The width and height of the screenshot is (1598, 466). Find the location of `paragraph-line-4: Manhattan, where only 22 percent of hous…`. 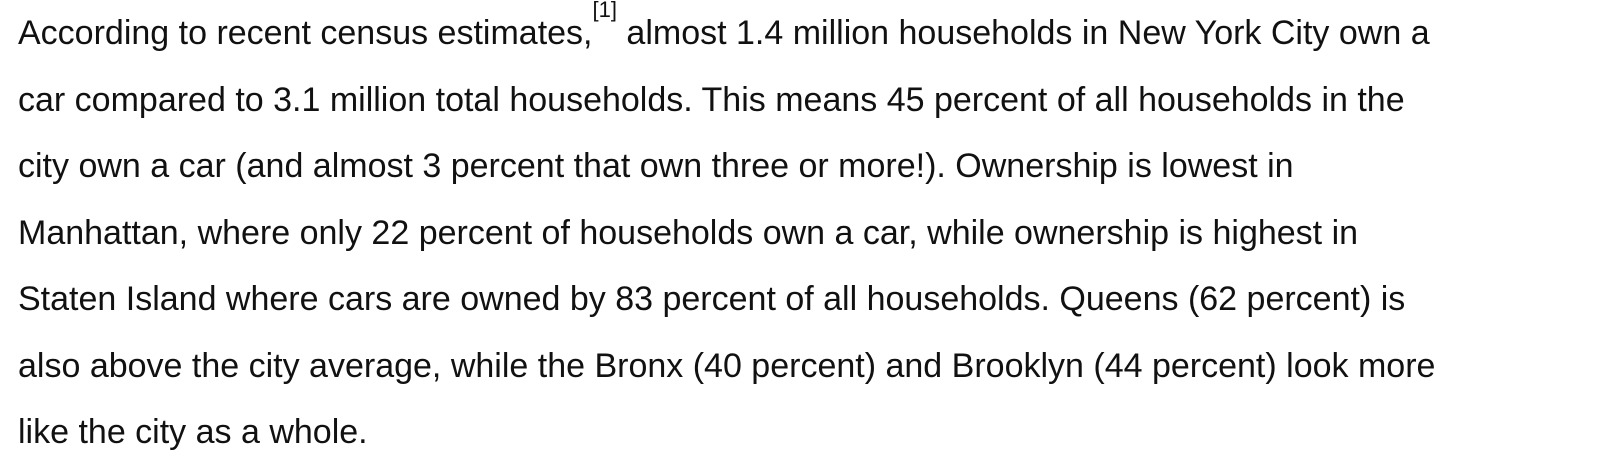

paragraph-line-4: Manhattan, where only 22 percent of hous… is located at coordinates (688, 232).